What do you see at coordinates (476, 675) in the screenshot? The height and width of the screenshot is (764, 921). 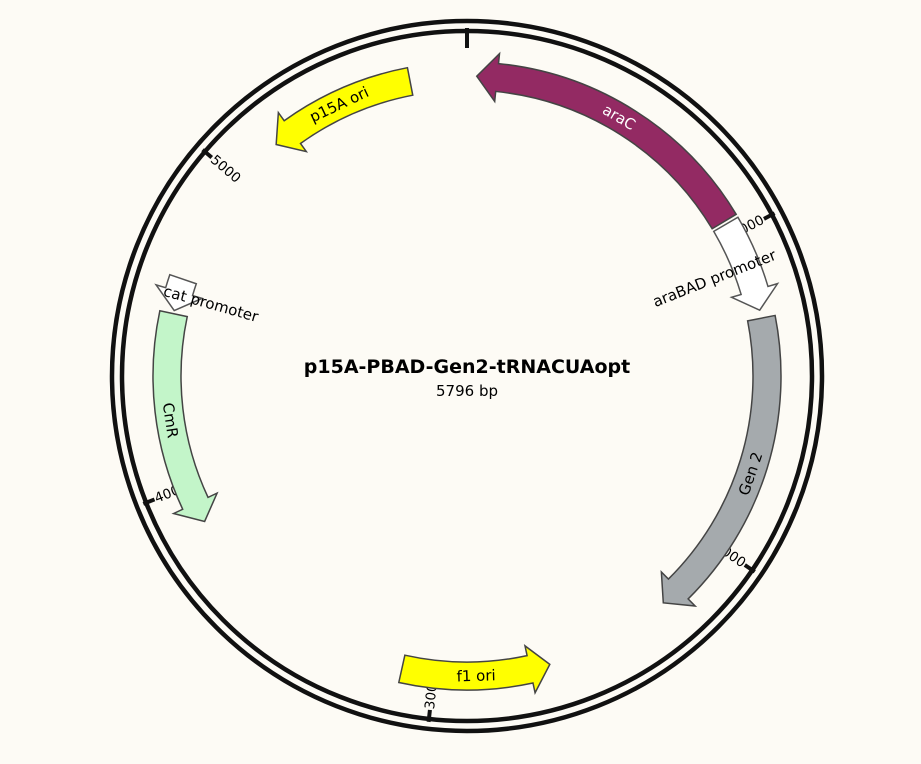 I see `feature-label-f1-ori: f1 ori` at bounding box center [476, 675].